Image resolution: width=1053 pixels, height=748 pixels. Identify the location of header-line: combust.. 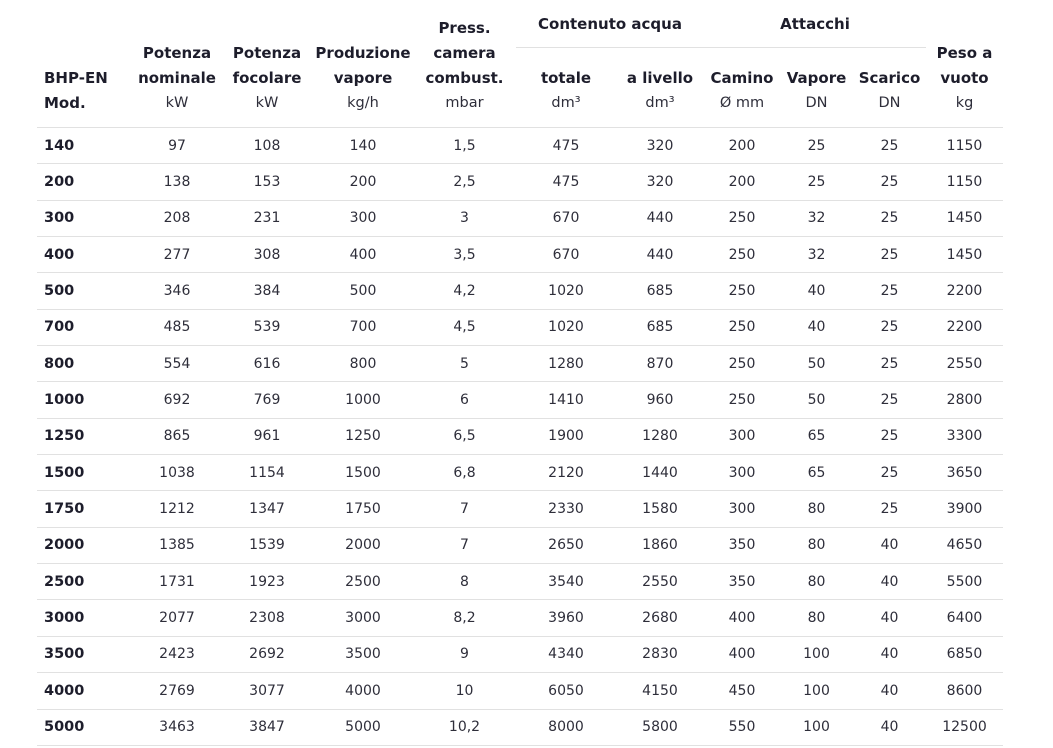
(464, 78).